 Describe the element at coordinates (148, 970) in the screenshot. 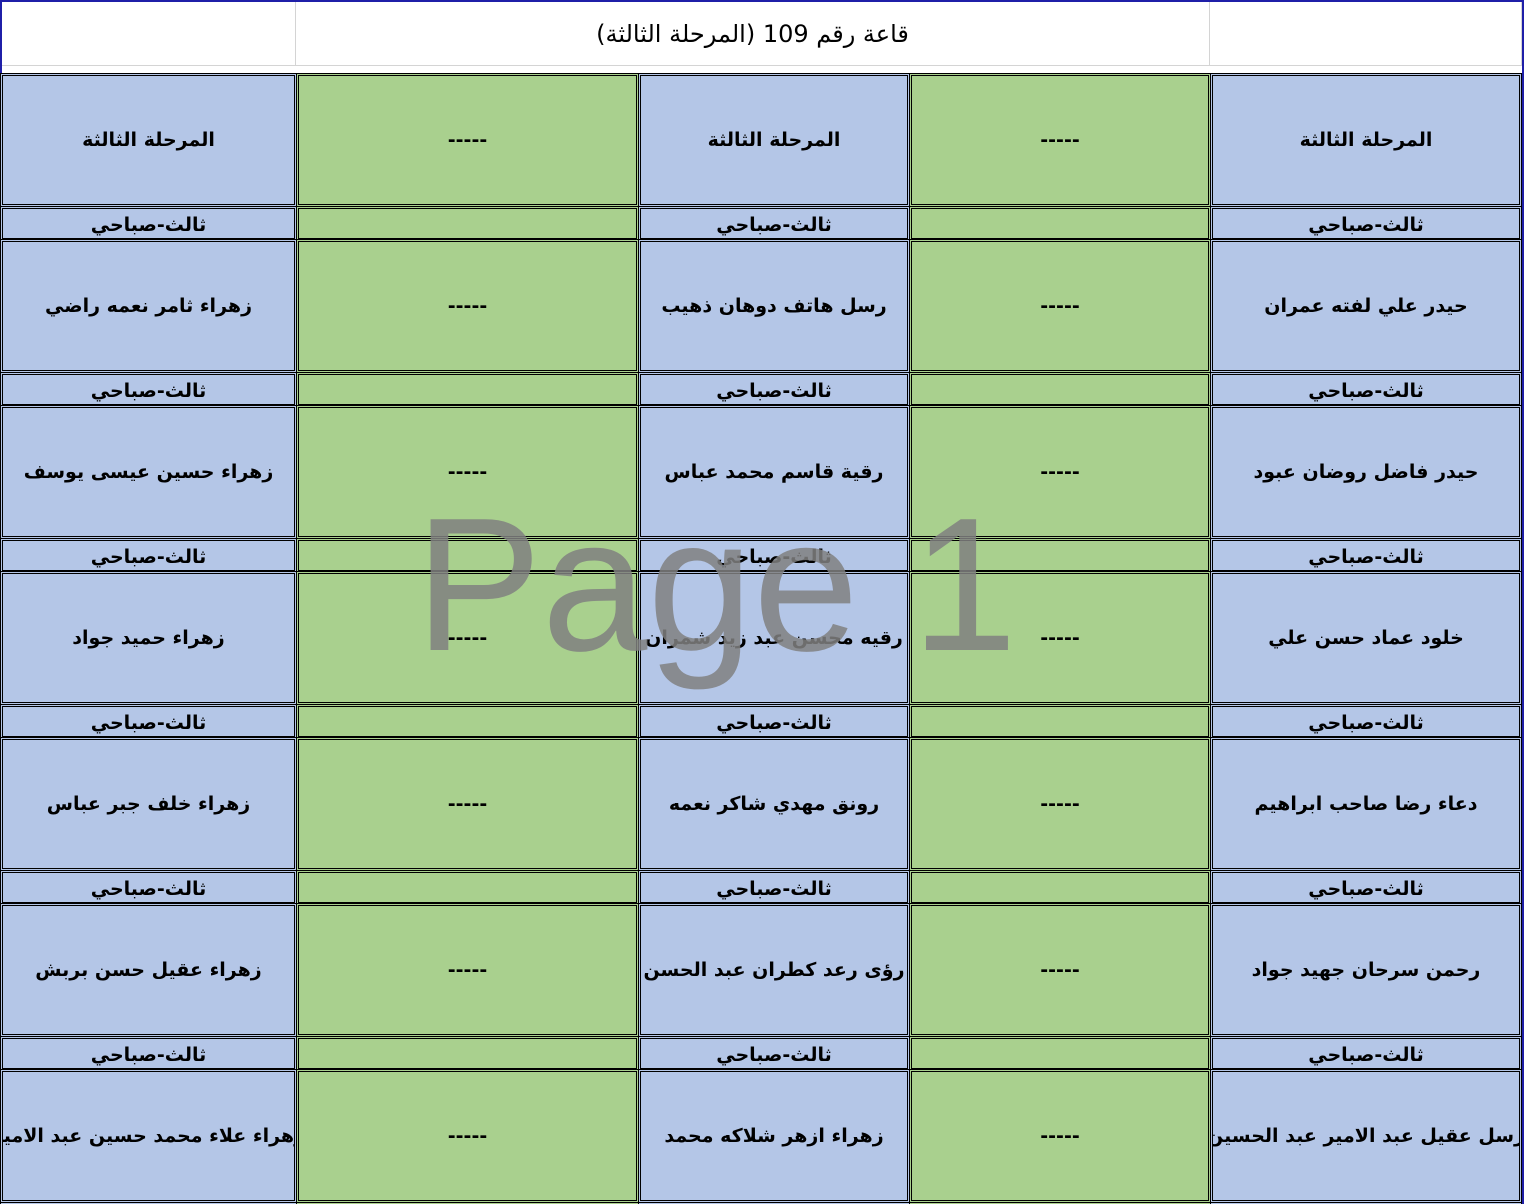

I see `student-name-cell: زهراء عقيل حسن بربش` at that location.